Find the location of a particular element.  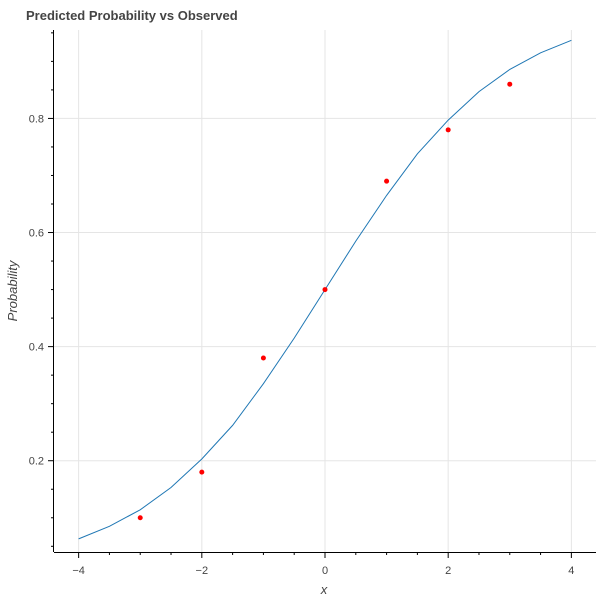

y-tick-label: 0.2 is located at coordinates (36, 462).